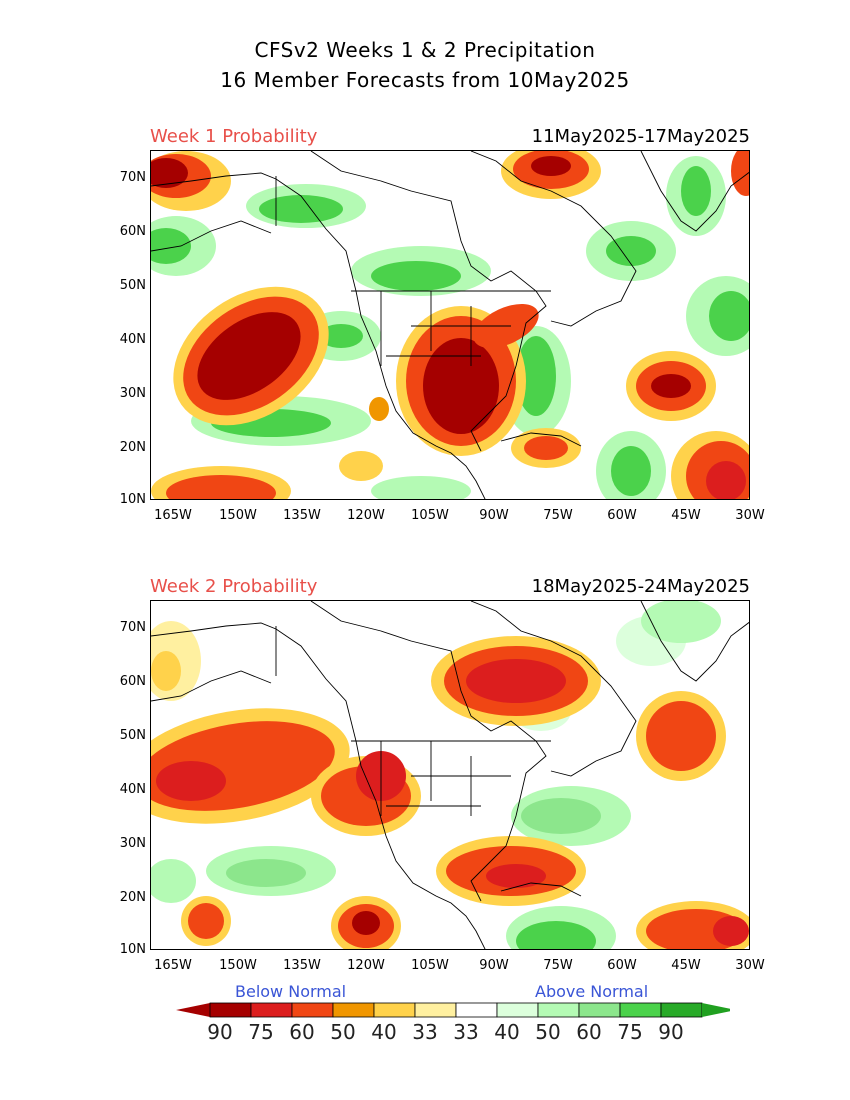 This screenshot has height=1100, width=850. What do you see at coordinates (622, 515) in the screenshot?
I see `week1-lon-label: 60W` at bounding box center [622, 515].